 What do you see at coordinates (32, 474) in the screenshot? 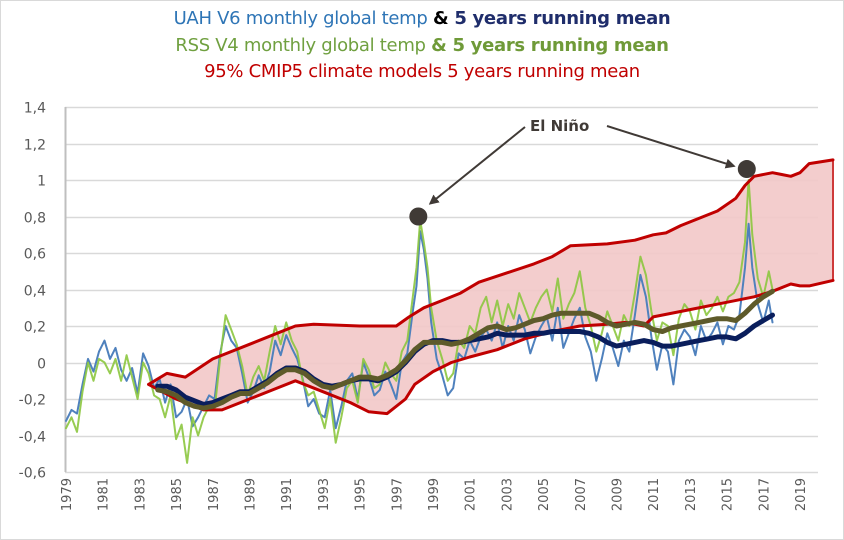
I see `y-tick-label: -0,6` at bounding box center [32, 474].